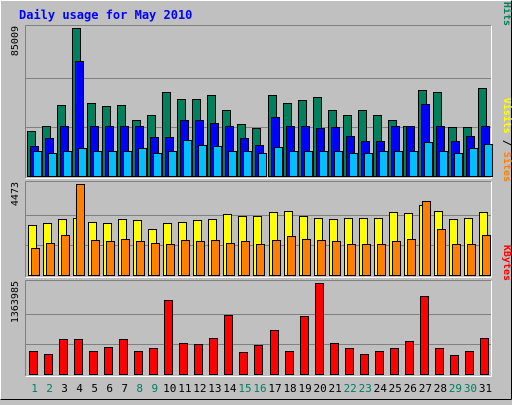  Describe the element at coordinates (154, 388) in the screenshot. I see `x-tick-label-9: 9` at that location.